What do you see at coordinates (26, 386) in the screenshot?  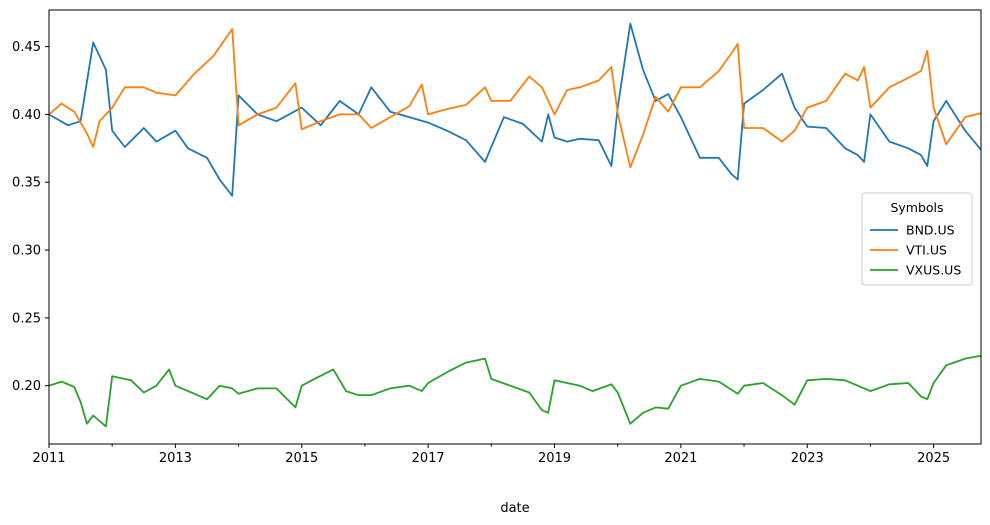 I see `y-tick-label: 0.20` at bounding box center [26, 386].